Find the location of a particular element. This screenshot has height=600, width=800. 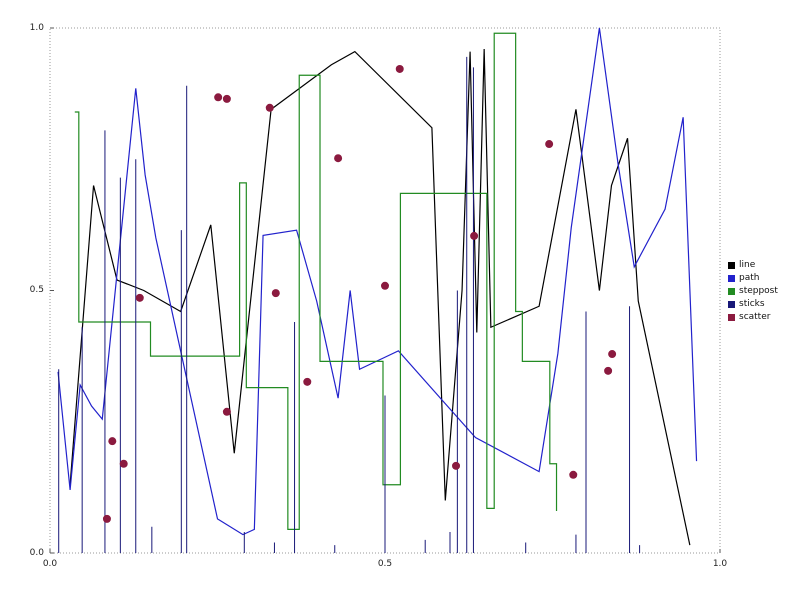

legend-label: line is located at coordinates (747, 265).